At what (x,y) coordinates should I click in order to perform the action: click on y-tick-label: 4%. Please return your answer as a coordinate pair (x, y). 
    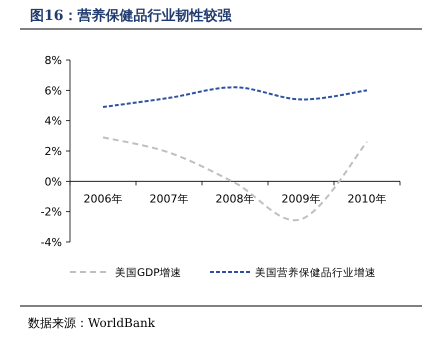
    Looking at the image, I should click on (53, 121).